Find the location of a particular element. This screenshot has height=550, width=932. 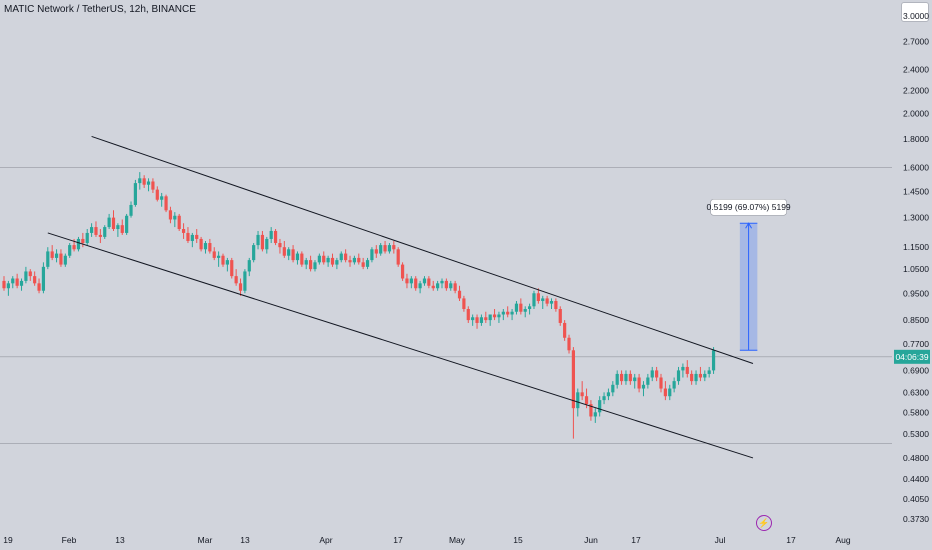

current-price-badge is located at coordinates (912, 356).